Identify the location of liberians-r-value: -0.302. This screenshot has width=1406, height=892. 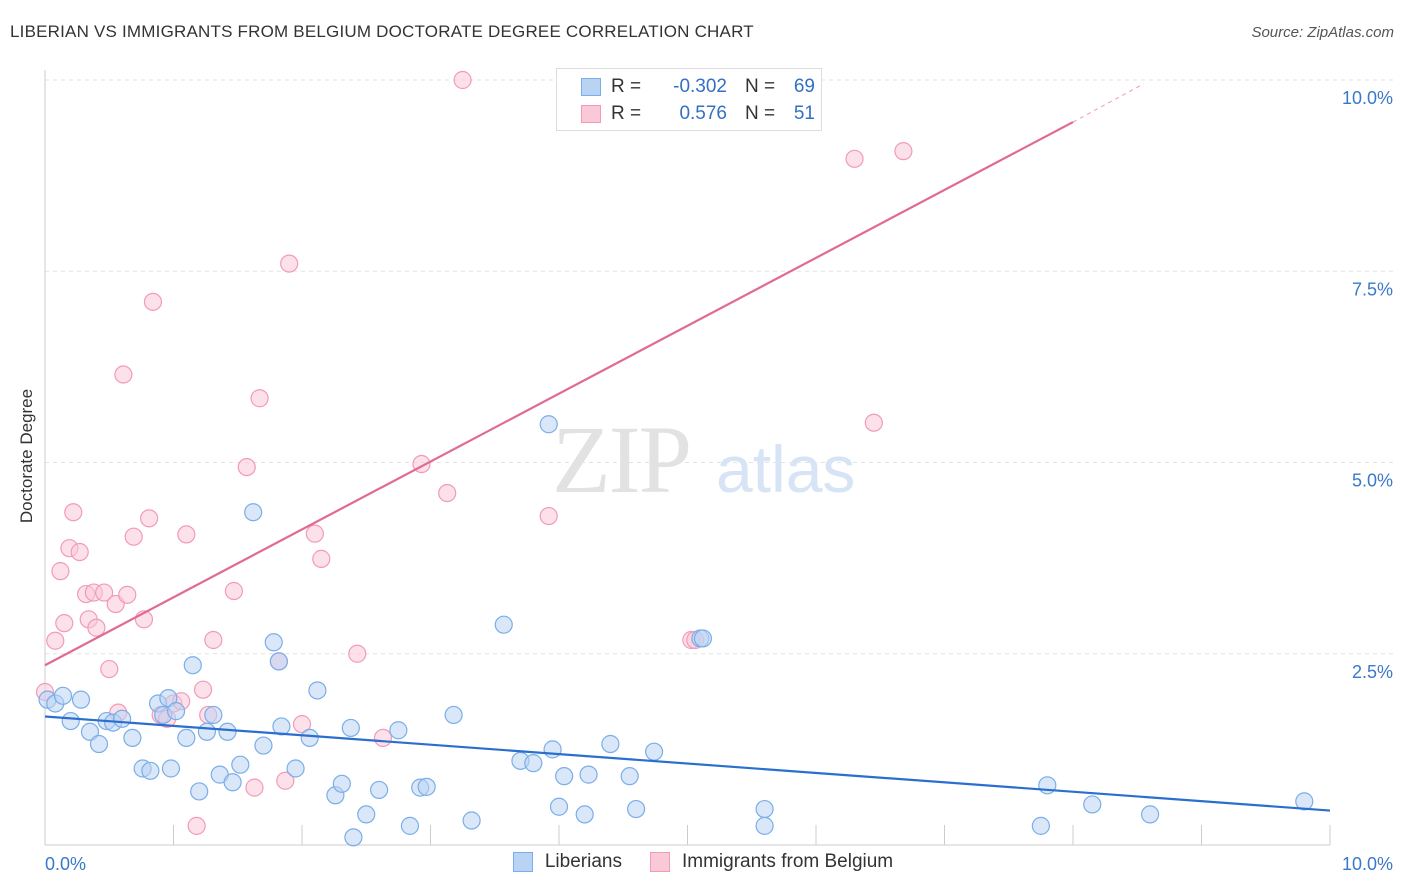
(700, 86).